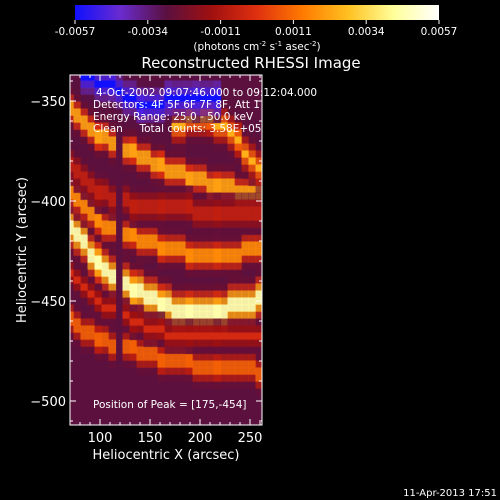  What do you see at coordinates (173, 117) in the screenshot?
I see `energy-range-label: Energy Range: 25.0 - 50.0 keV` at bounding box center [173, 117].